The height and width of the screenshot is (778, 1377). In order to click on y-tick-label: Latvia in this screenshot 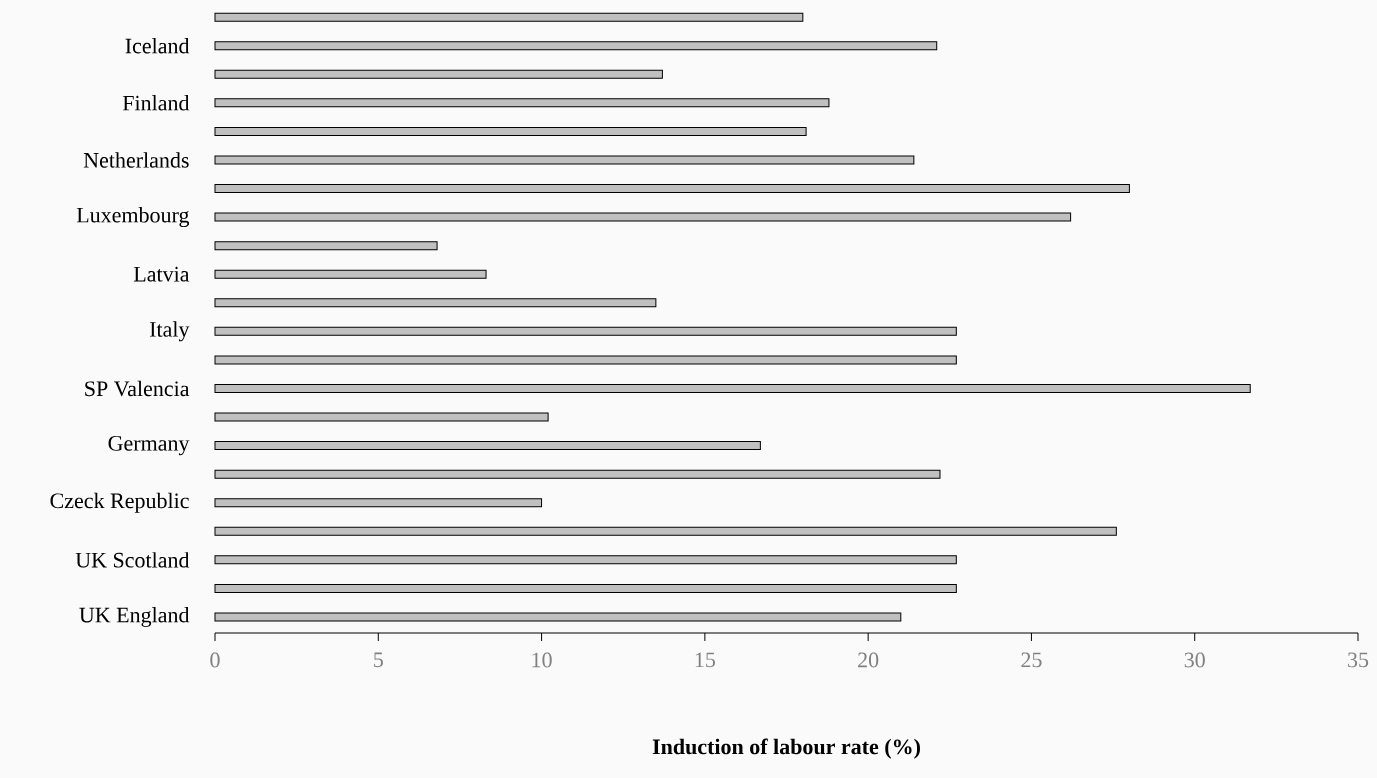, I will do `click(161, 274)`.